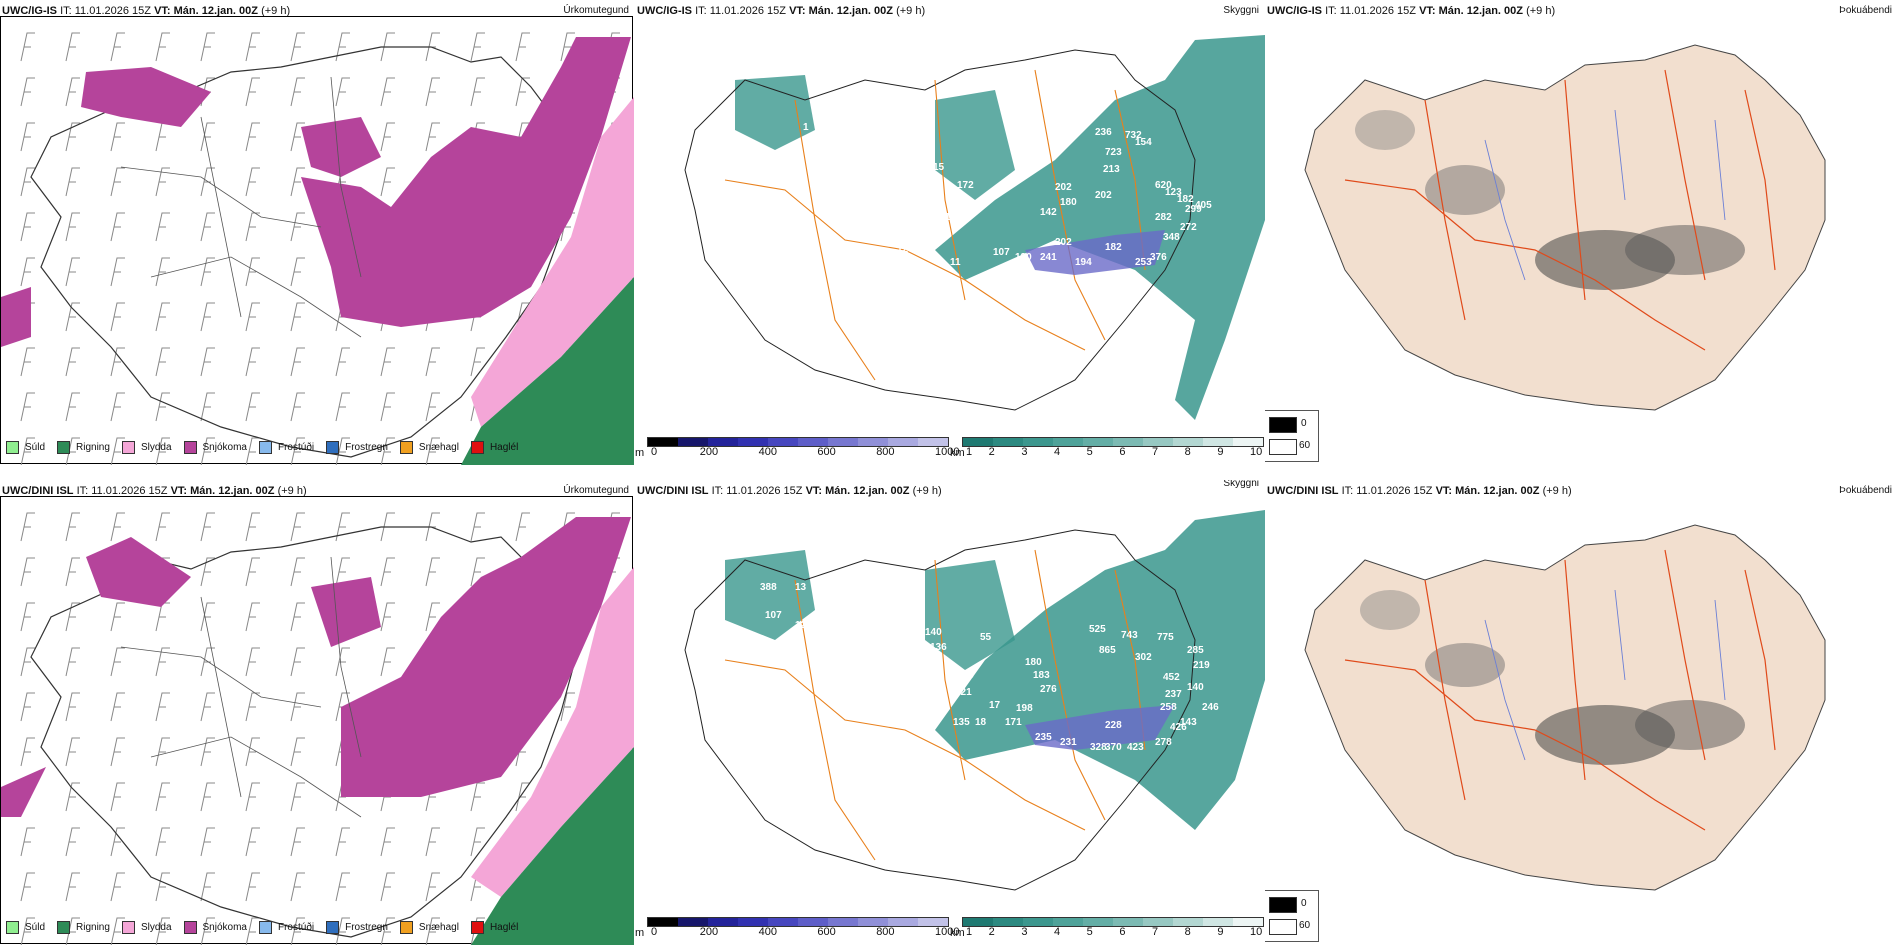  What do you see at coordinates (504, 927) in the screenshot?
I see `legend-label: Haglél` at bounding box center [504, 927].